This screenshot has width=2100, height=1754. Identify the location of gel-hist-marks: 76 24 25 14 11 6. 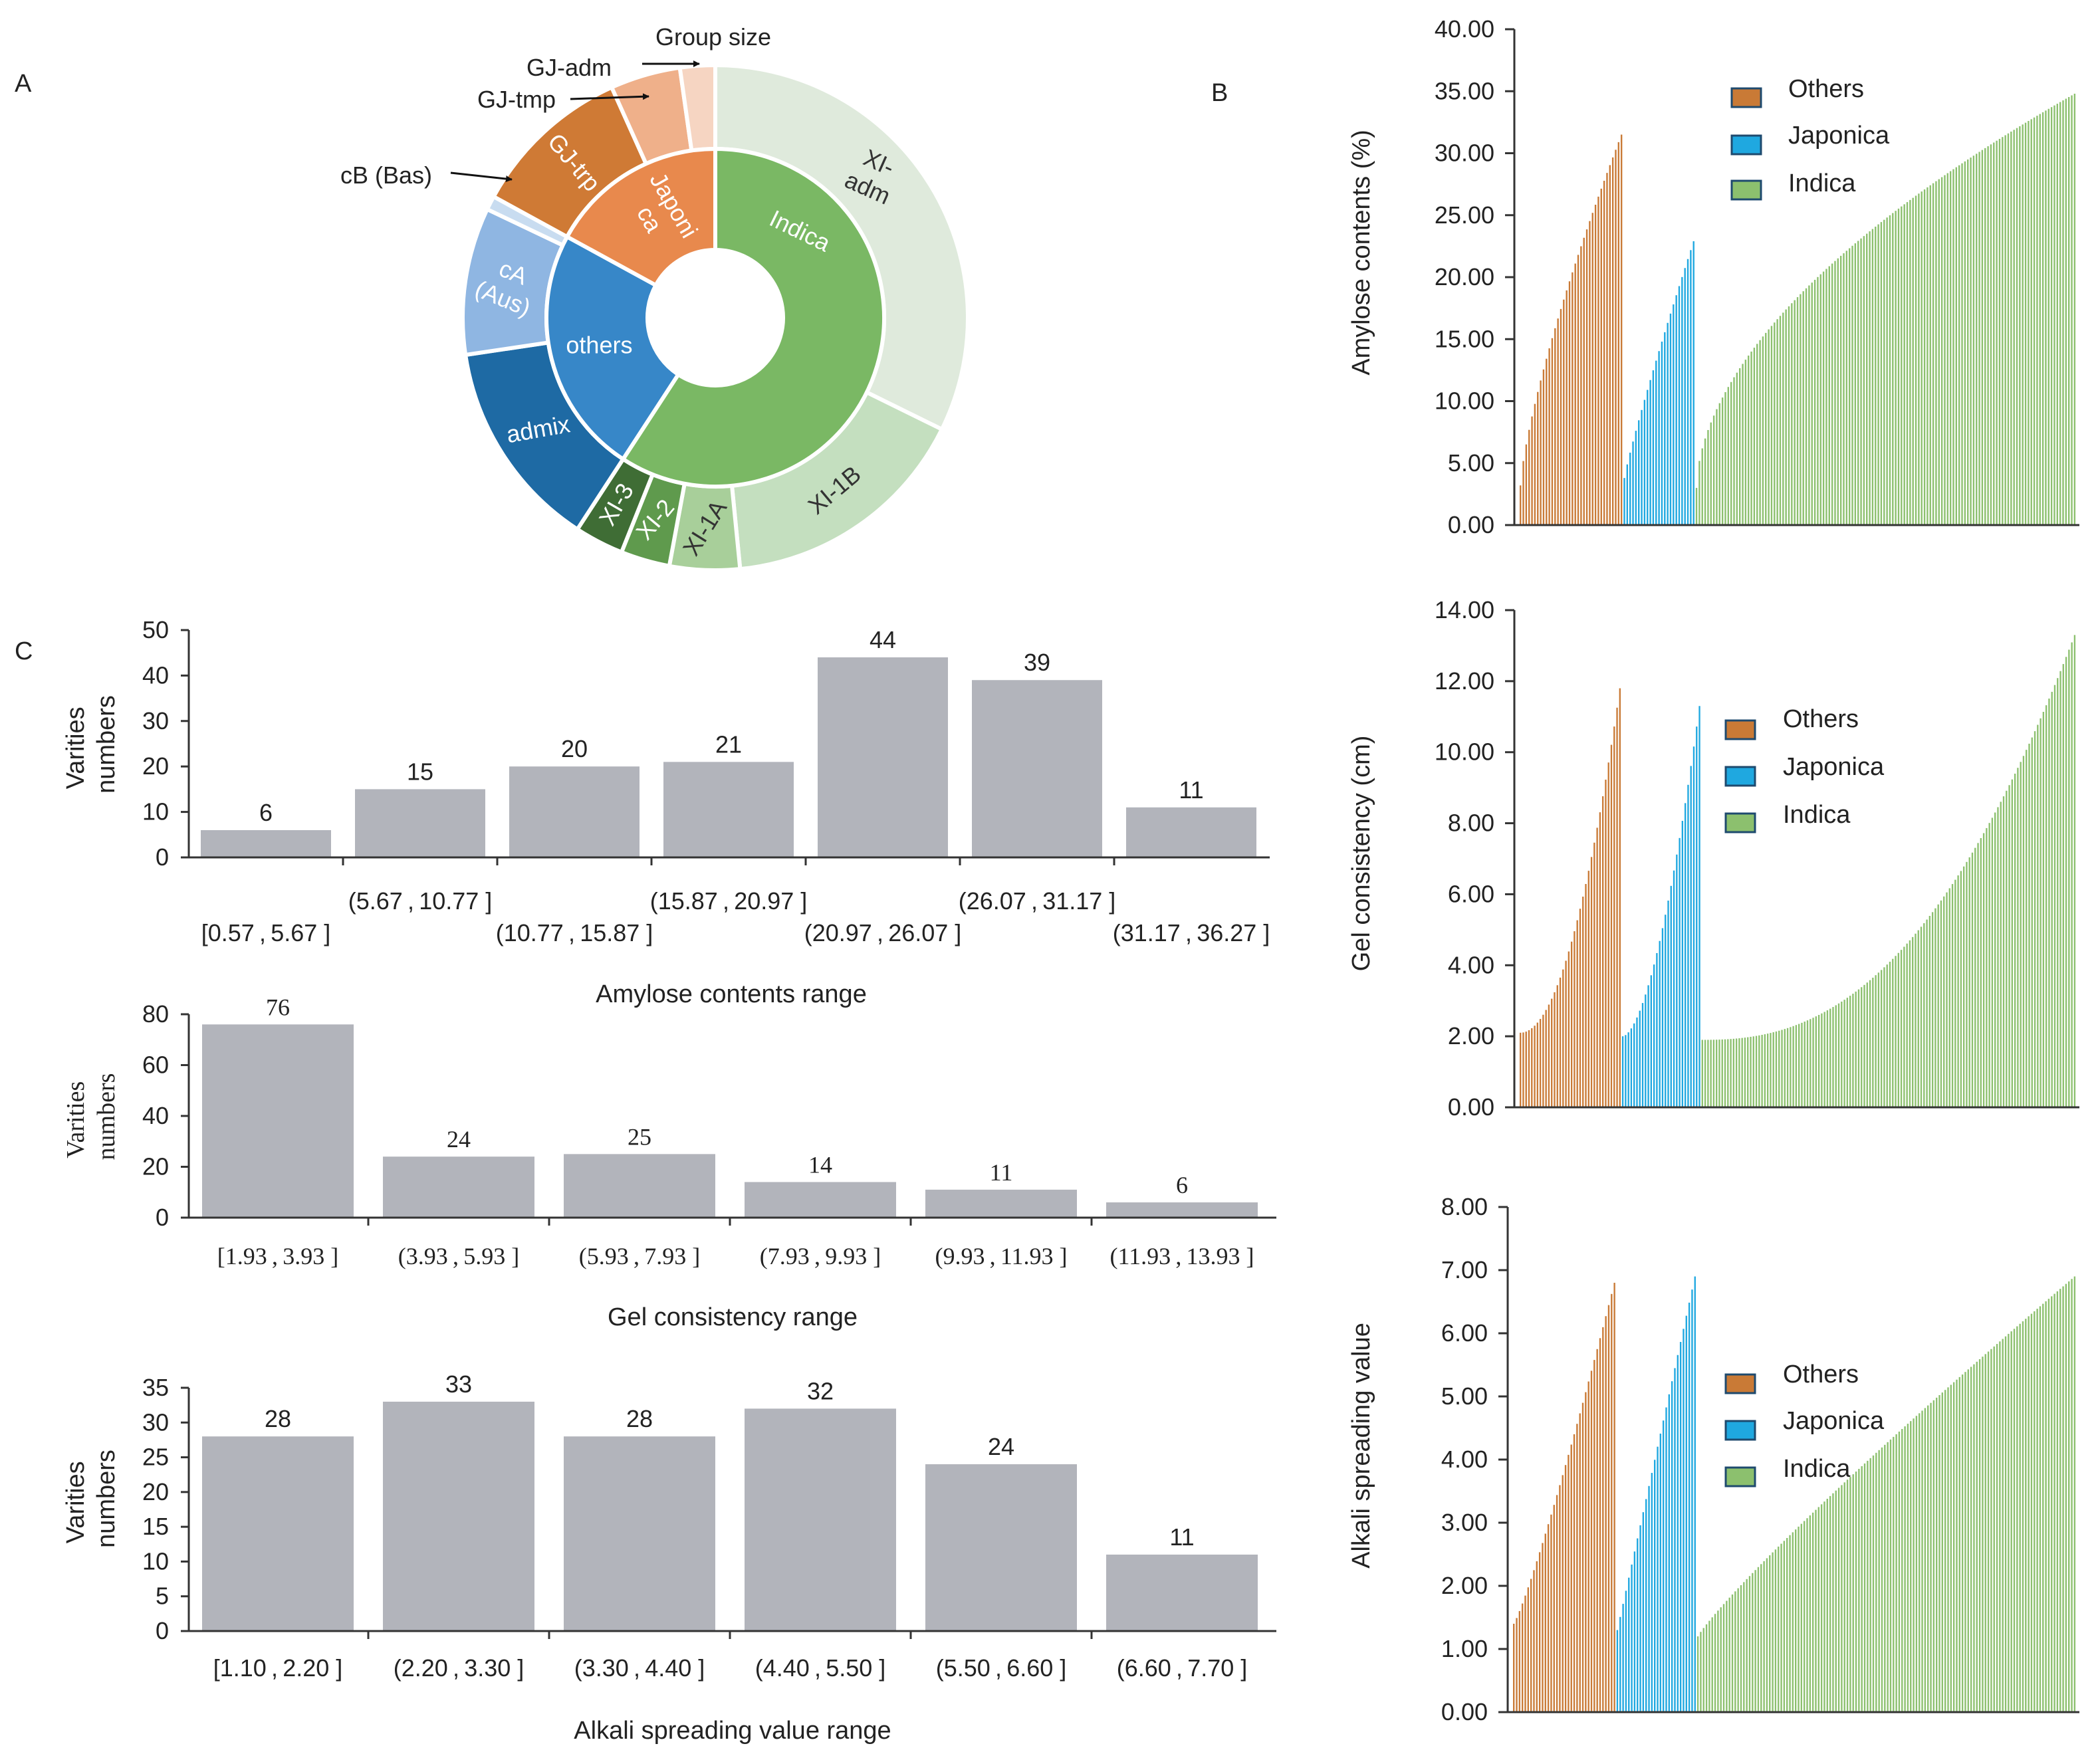
(730, 1106).